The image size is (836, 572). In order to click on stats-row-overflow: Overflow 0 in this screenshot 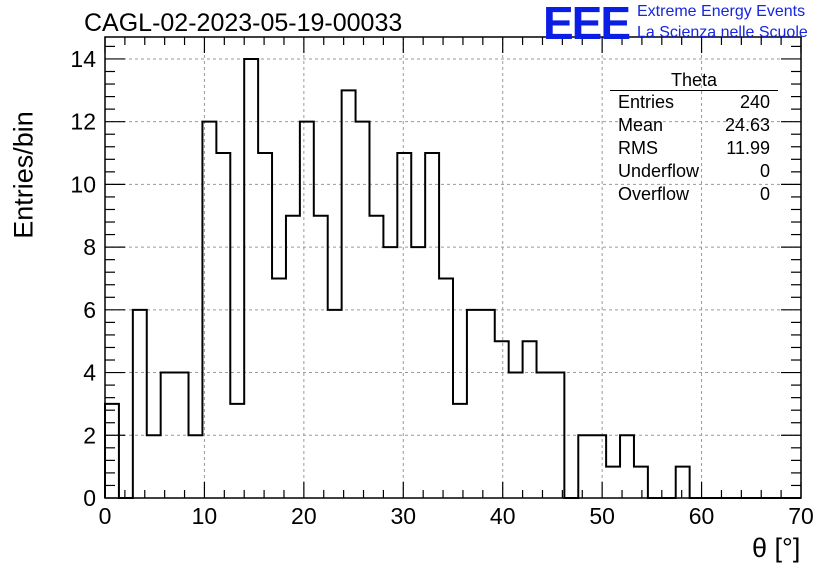, I will do `click(694, 194)`.